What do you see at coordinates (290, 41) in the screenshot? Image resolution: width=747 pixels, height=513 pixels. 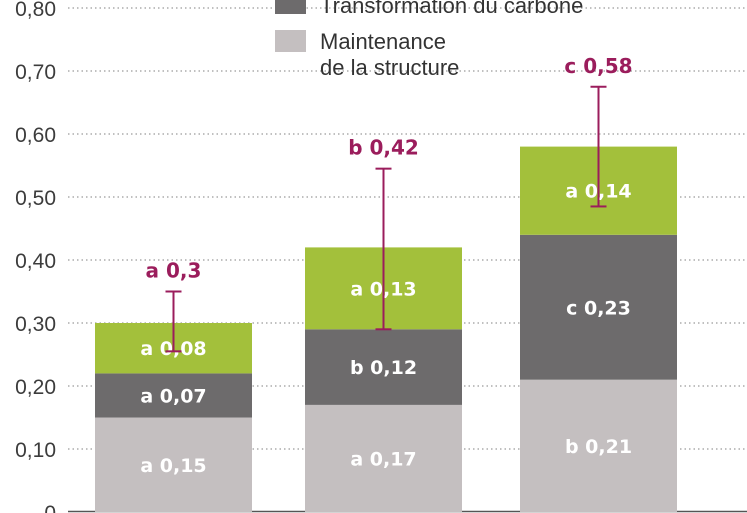 I see `legend-swatch-maintenance` at bounding box center [290, 41].